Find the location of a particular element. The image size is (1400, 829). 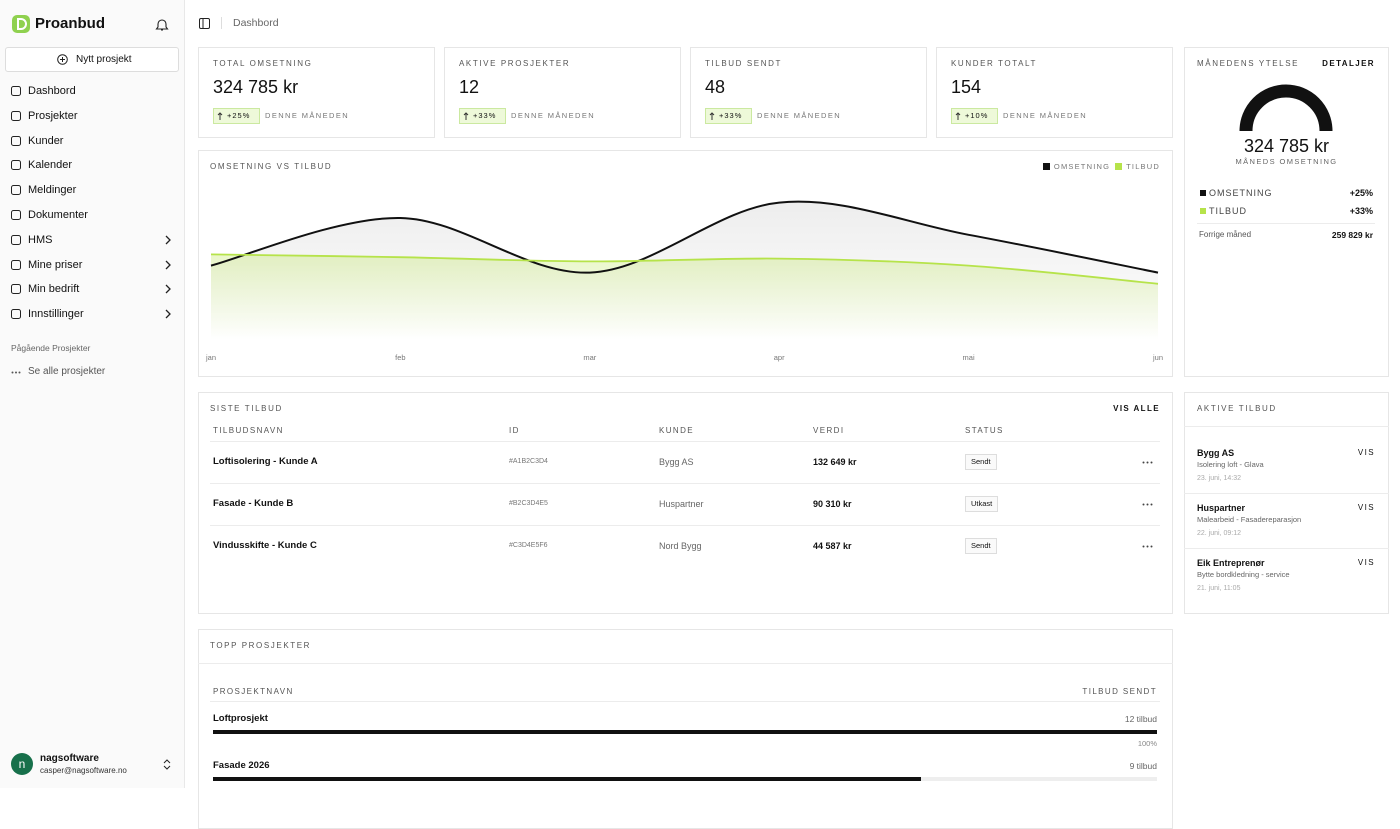

section-title: AKTIVE TILBUD is located at coordinates (1237, 408).